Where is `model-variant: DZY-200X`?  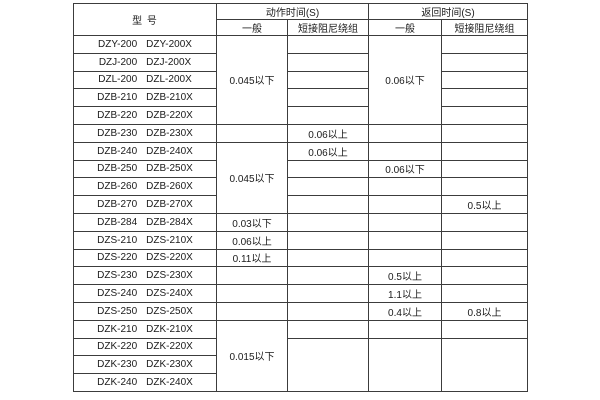 model-variant: DZY-200X is located at coordinates (169, 44).